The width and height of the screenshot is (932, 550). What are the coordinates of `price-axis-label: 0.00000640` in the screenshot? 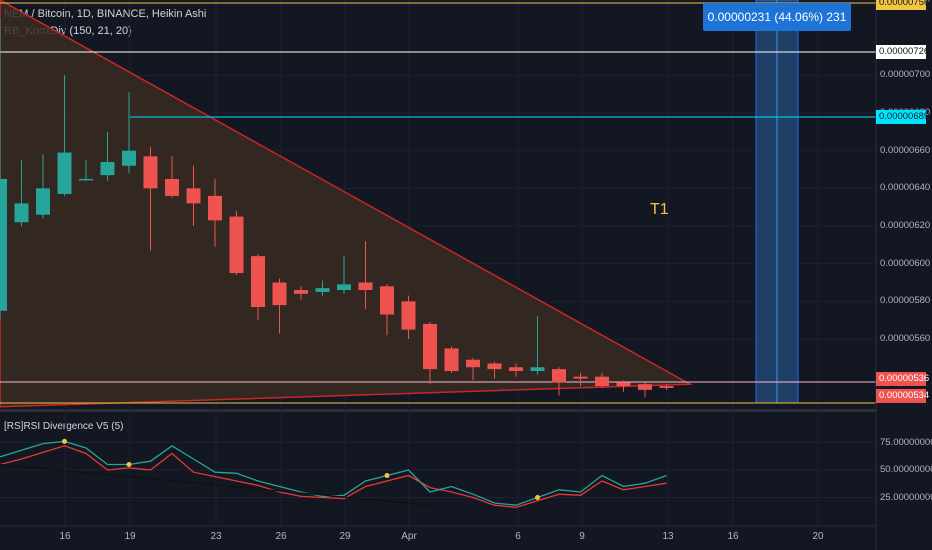 It's located at (905, 188).